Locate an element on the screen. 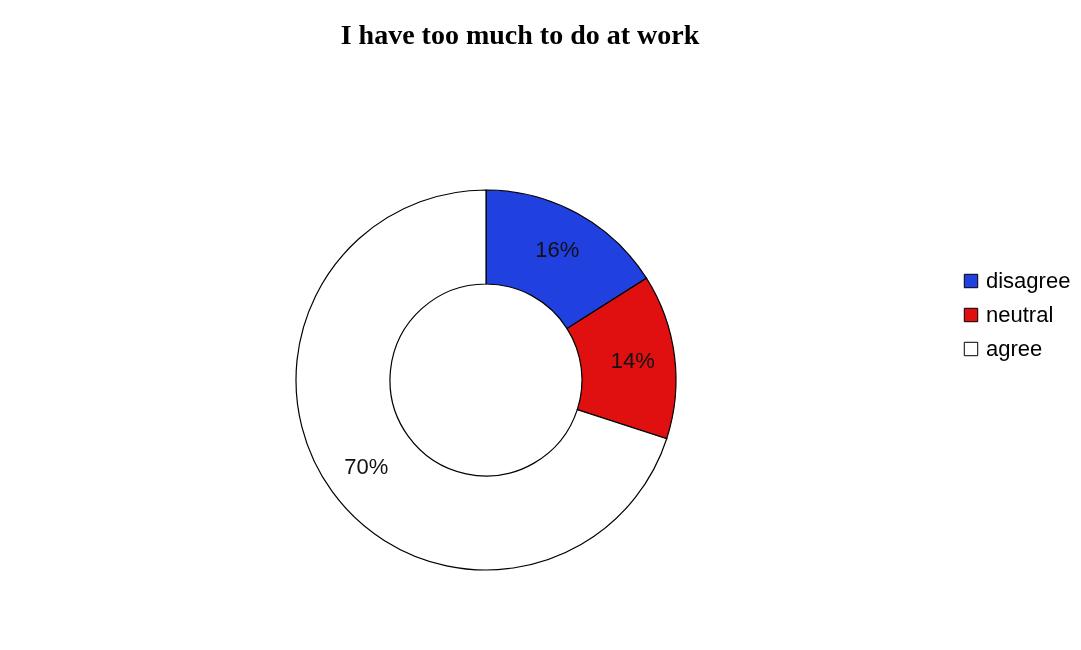  data-label: 14% is located at coordinates (632, 361).